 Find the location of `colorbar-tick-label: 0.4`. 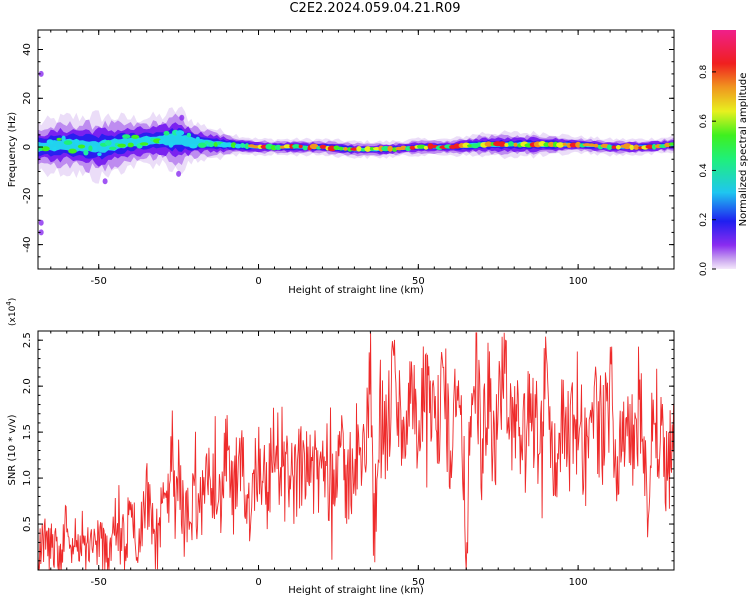

colorbar-tick-label: 0.4 is located at coordinates (704, 170).